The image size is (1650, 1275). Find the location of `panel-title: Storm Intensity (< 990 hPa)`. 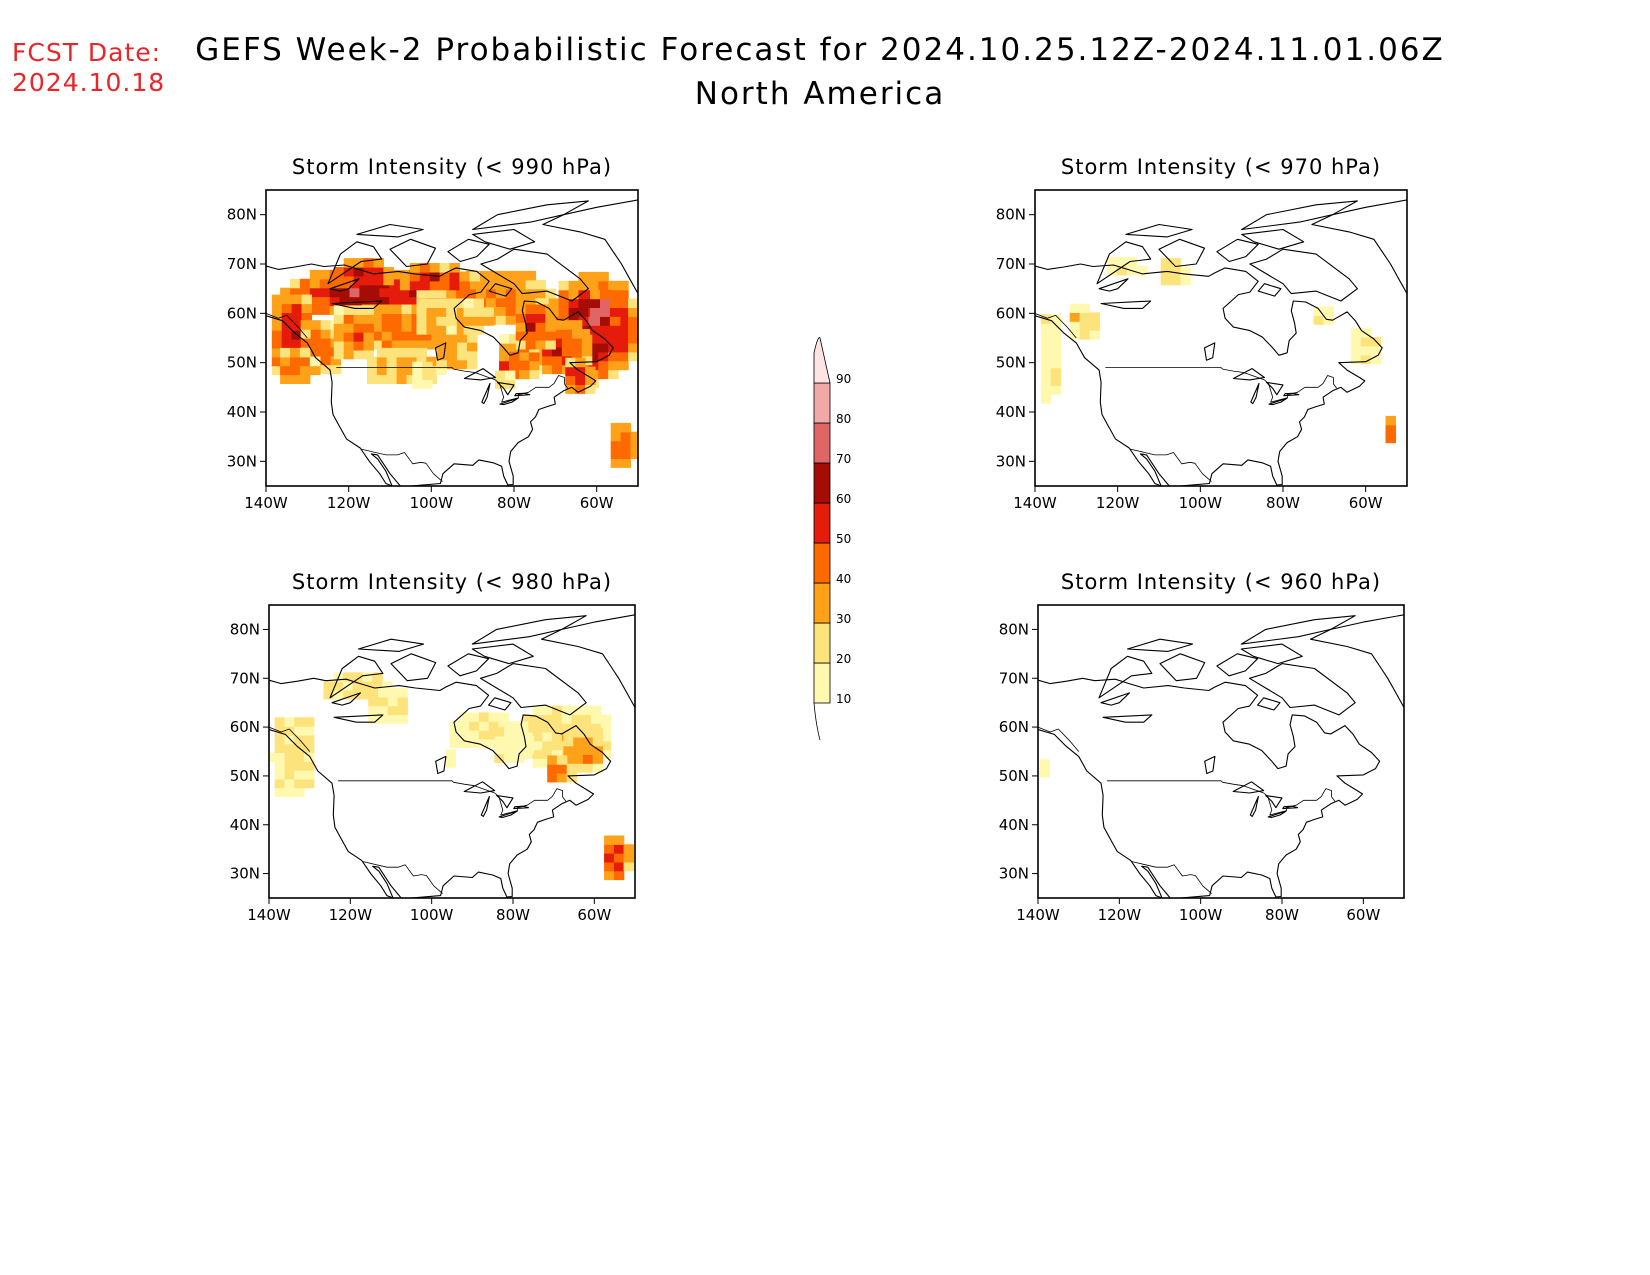

panel-title: Storm Intensity (< 990 hPa) is located at coordinates (452, 167).